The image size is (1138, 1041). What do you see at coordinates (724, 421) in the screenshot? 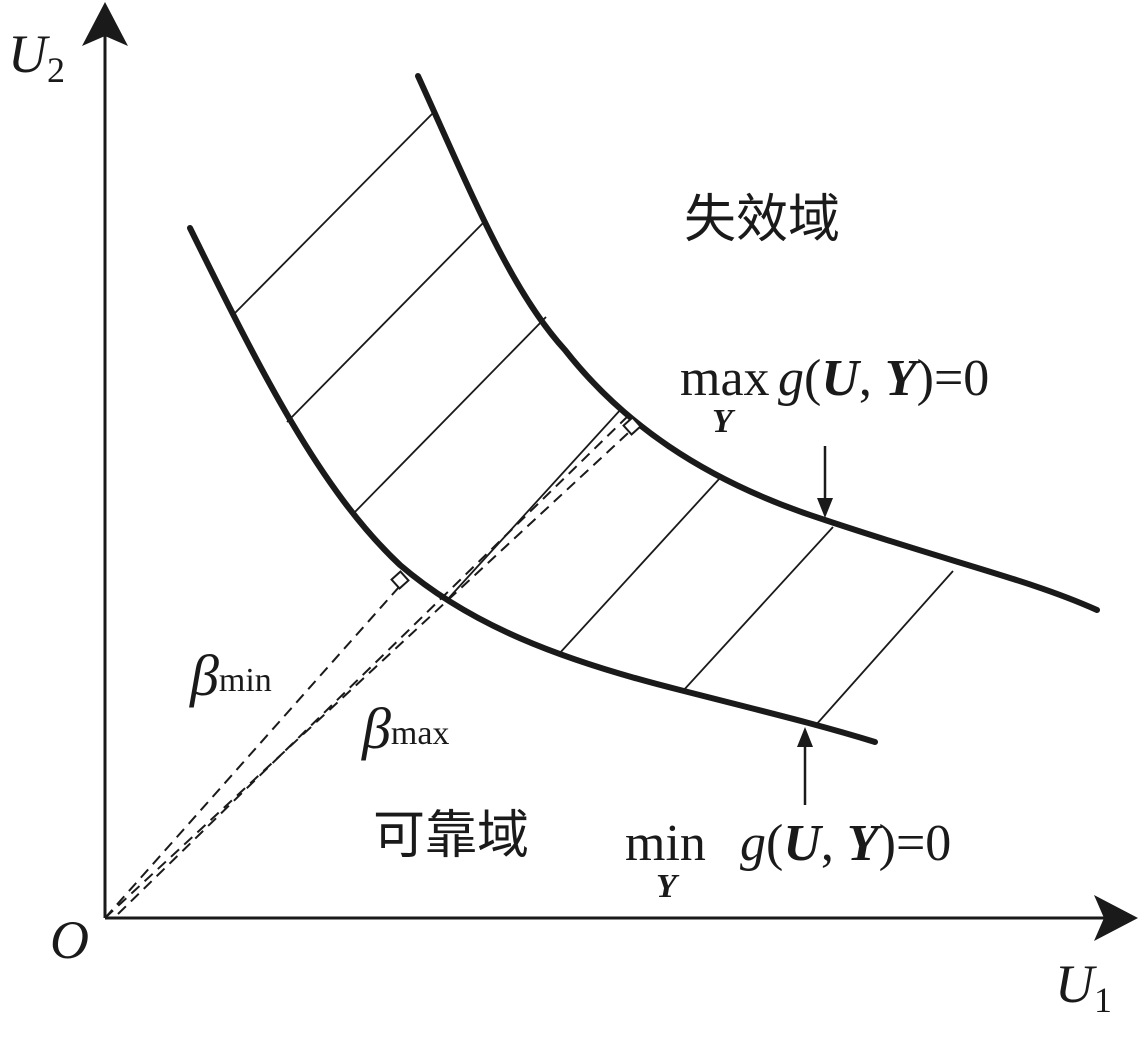
I see `upper-eq-operator-sub: Y` at bounding box center [724, 421].